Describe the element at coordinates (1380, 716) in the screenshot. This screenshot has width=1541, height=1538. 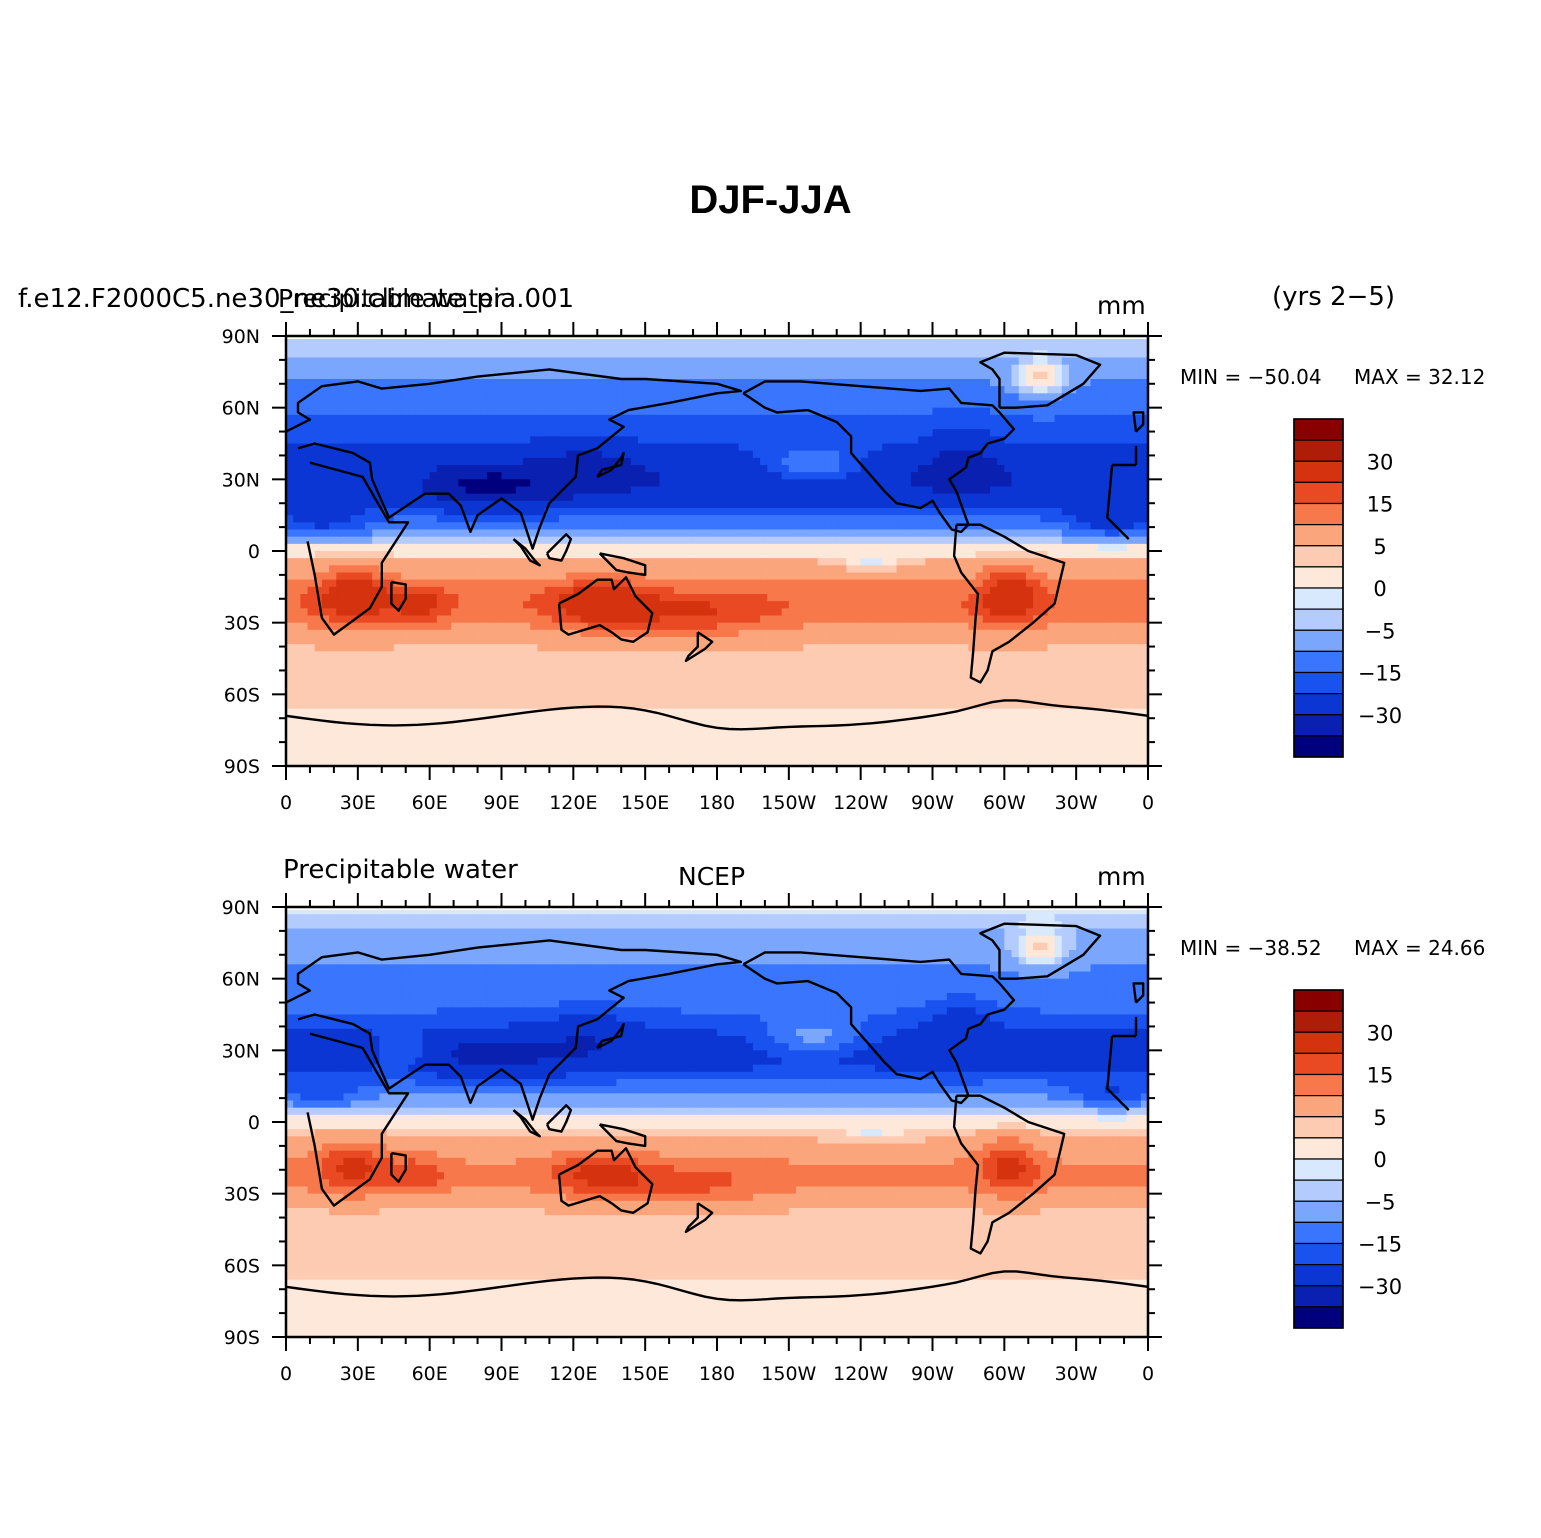
I see `colorbar-tick-label: −30` at that location.